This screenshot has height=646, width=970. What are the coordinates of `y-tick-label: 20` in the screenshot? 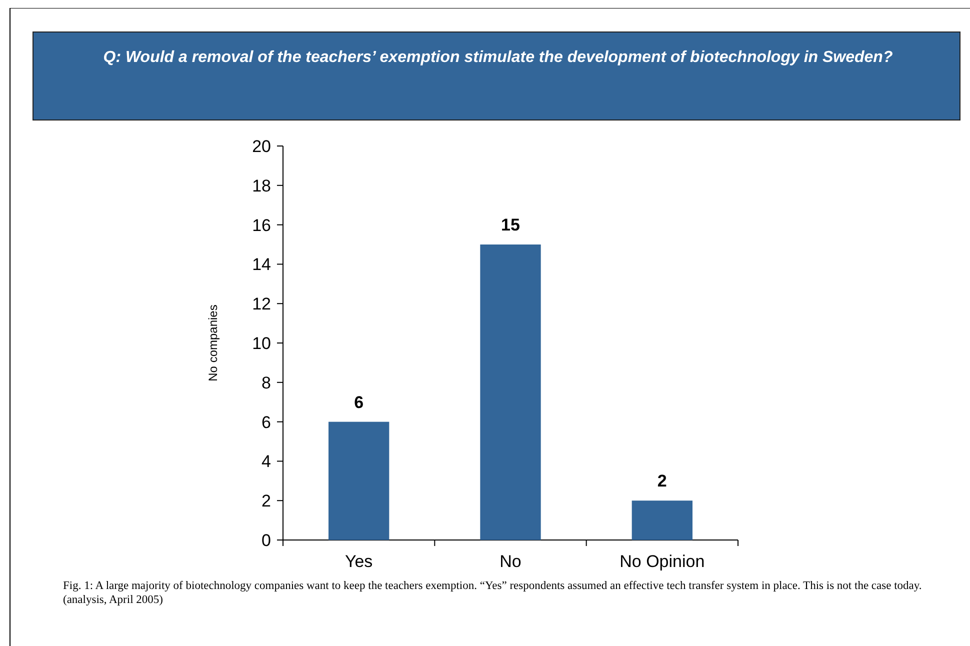 It's located at (261, 146).